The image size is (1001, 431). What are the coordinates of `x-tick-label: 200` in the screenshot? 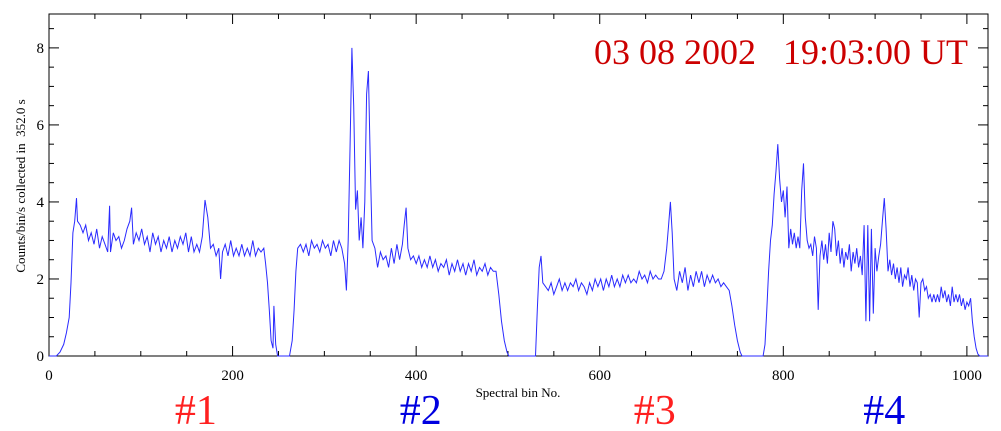 It's located at (232, 376).